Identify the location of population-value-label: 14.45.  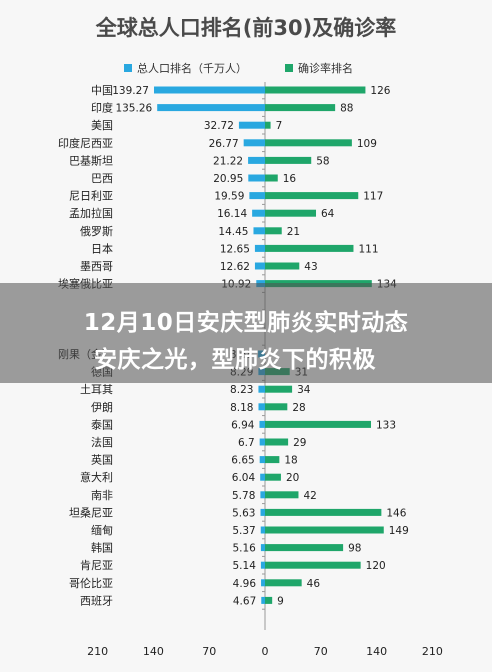
(233, 232).